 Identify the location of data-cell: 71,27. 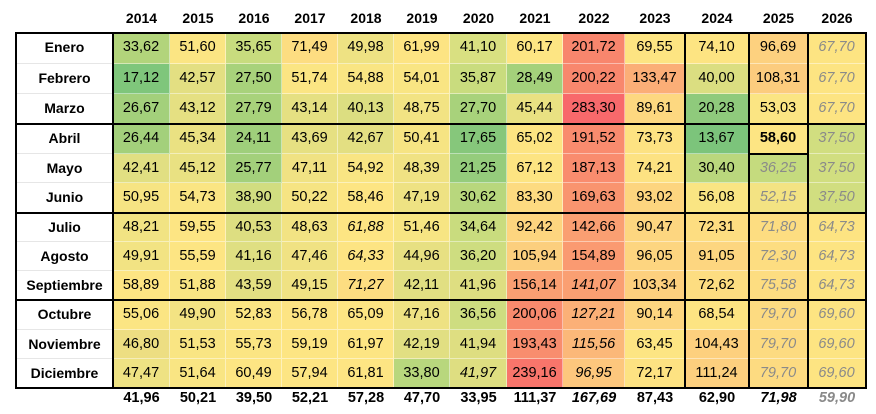
(366, 285).